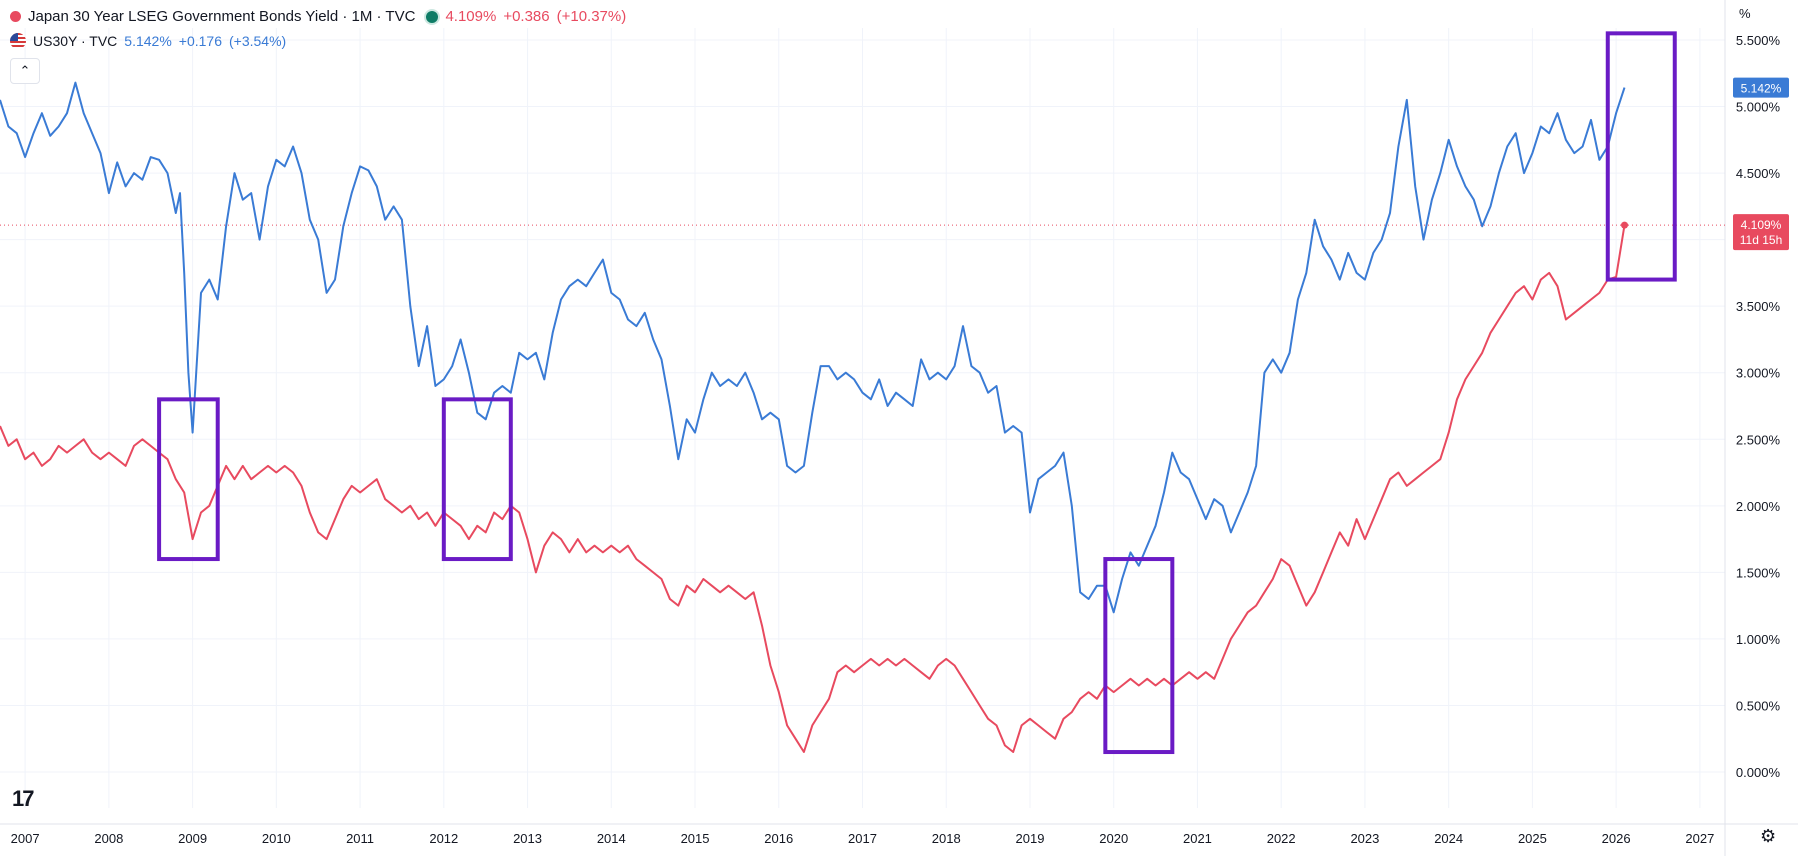  What do you see at coordinates (1699, 838) in the screenshot?
I see `x-tick-label: 2027` at bounding box center [1699, 838].